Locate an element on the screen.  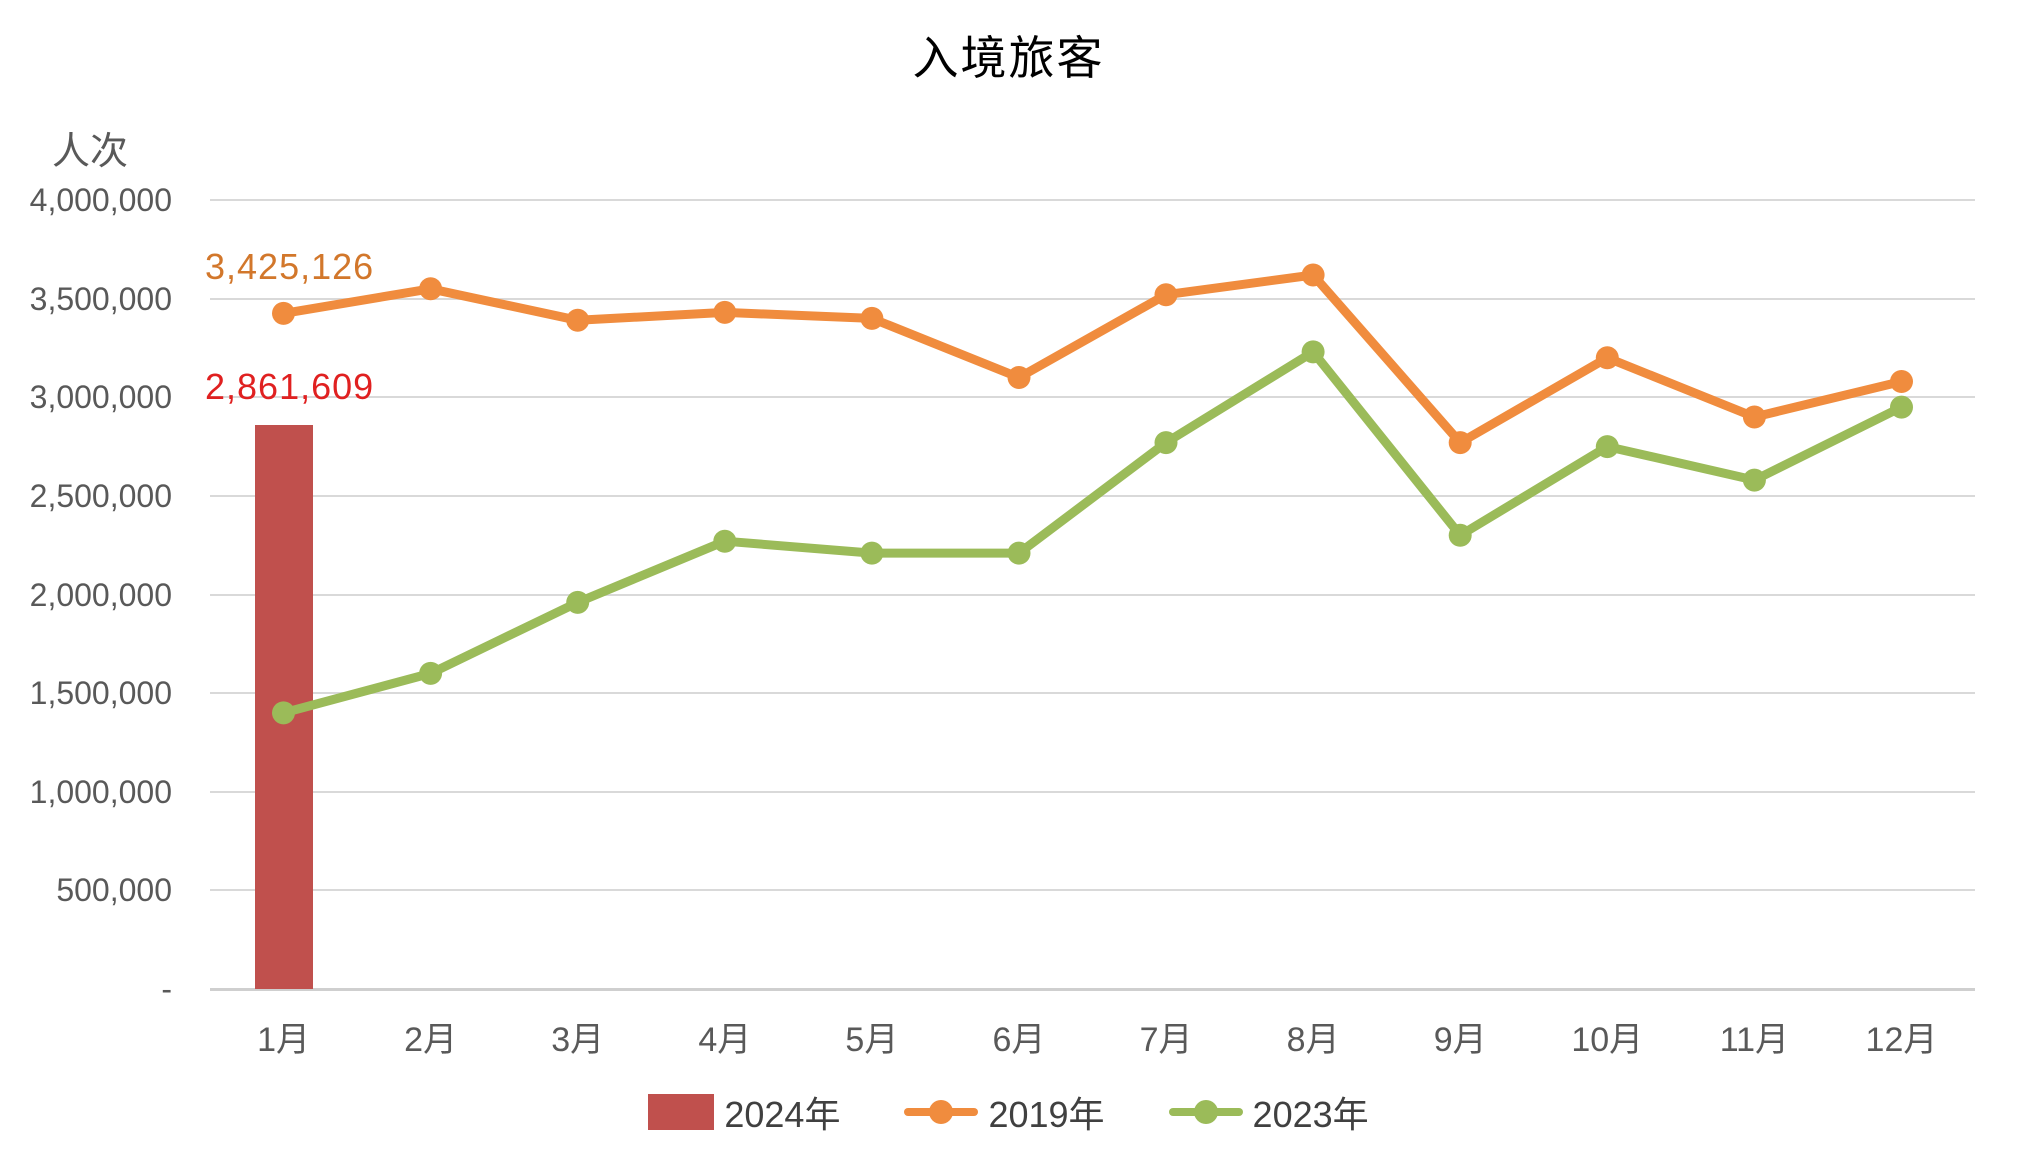
point-2019年-8月 is located at coordinates (1313, 275).